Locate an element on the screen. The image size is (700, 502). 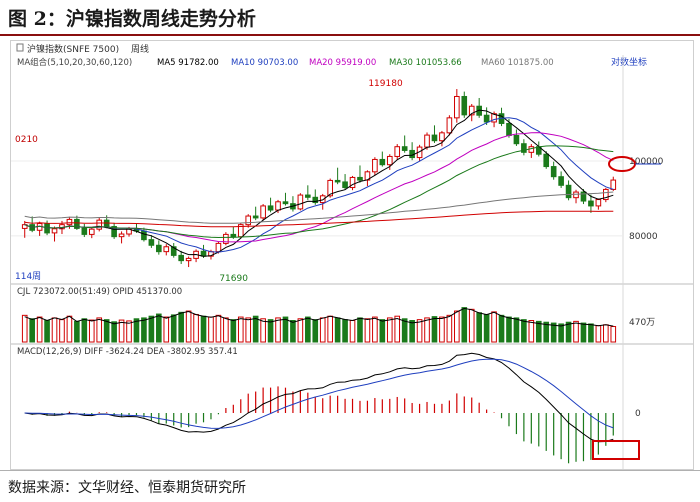
ma60-legend: MA60 101875.00 is located at coordinates (517, 63).